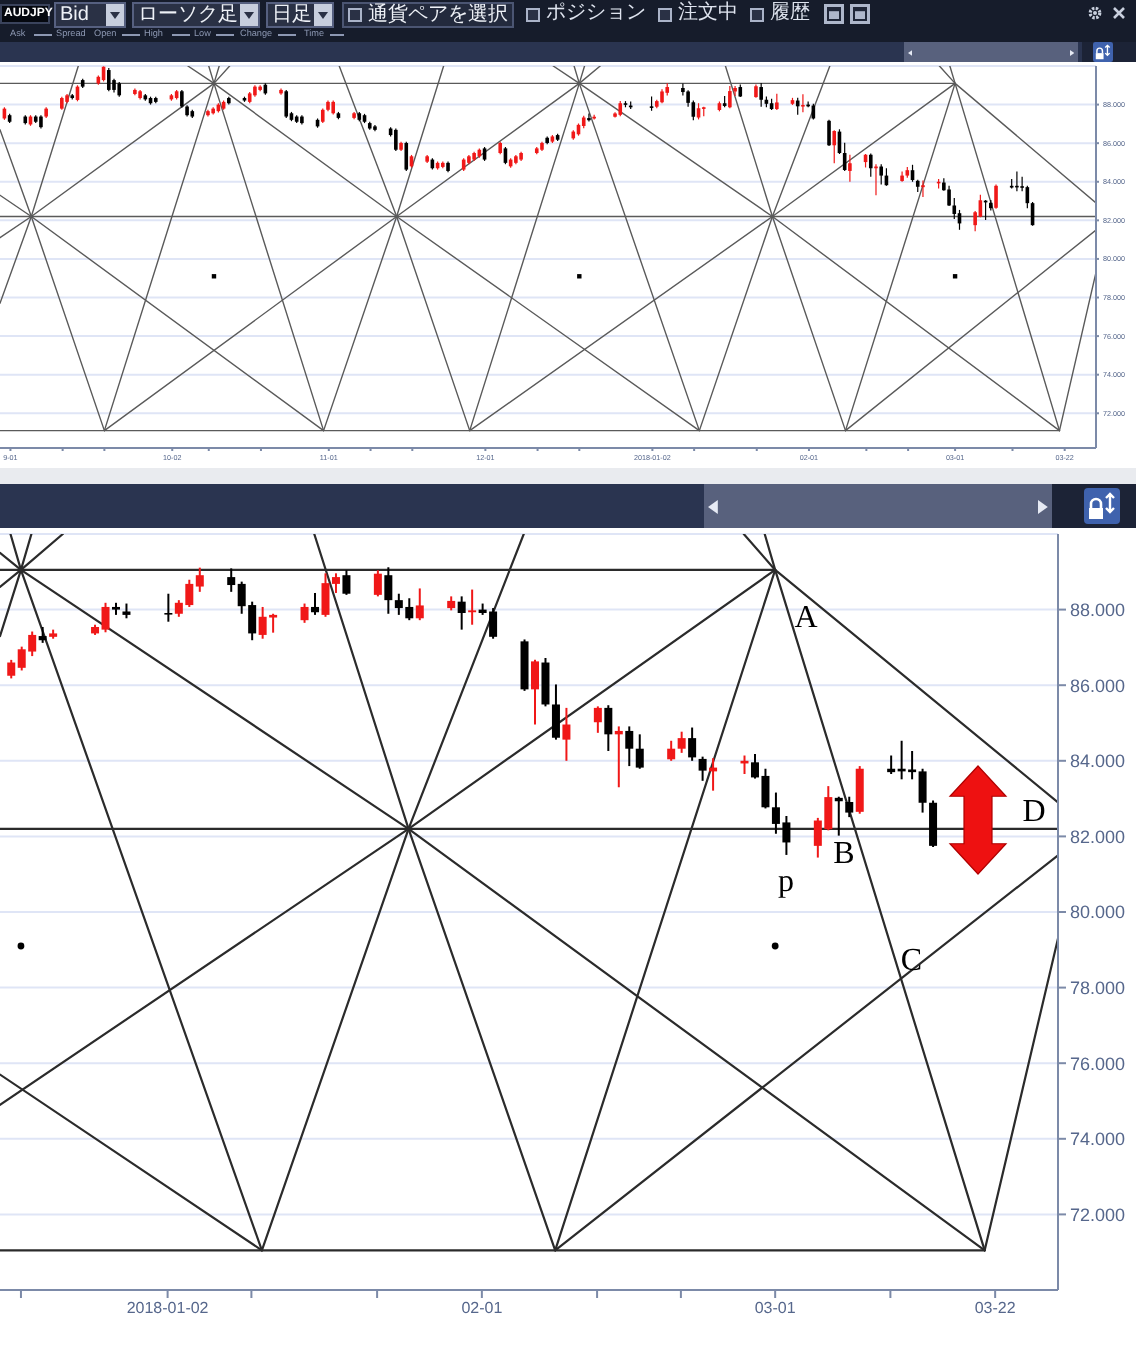 This screenshot has width=1136, height=1350. Describe the element at coordinates (790, 13) in the screenshot. I see `text: 履歴` at that location.